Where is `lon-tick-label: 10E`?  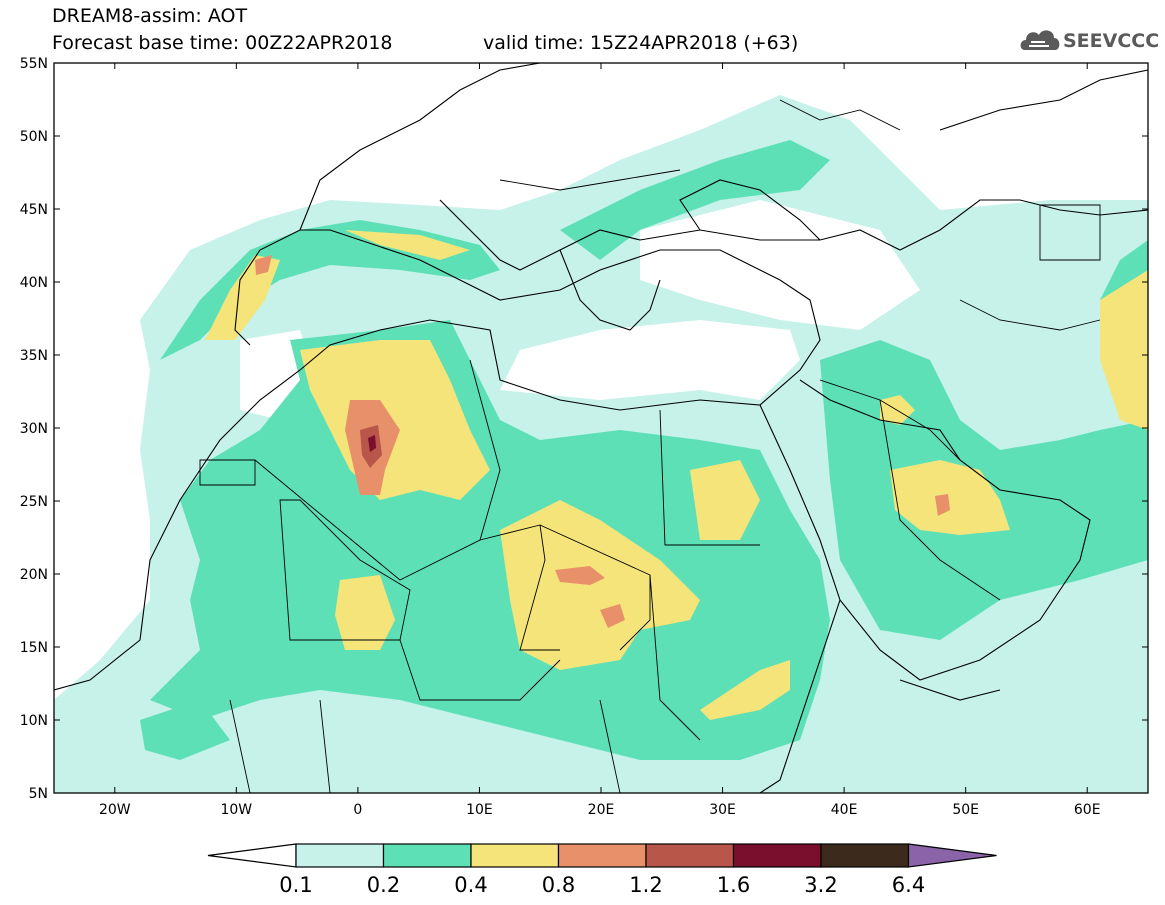
lon-tick-label: 10E is located at coordinates (479, 810).